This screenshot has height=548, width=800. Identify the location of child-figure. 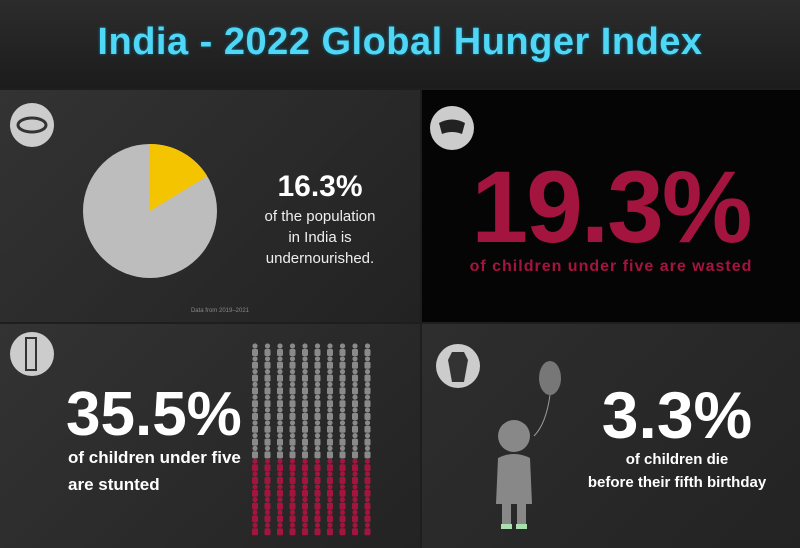
(498, 436).